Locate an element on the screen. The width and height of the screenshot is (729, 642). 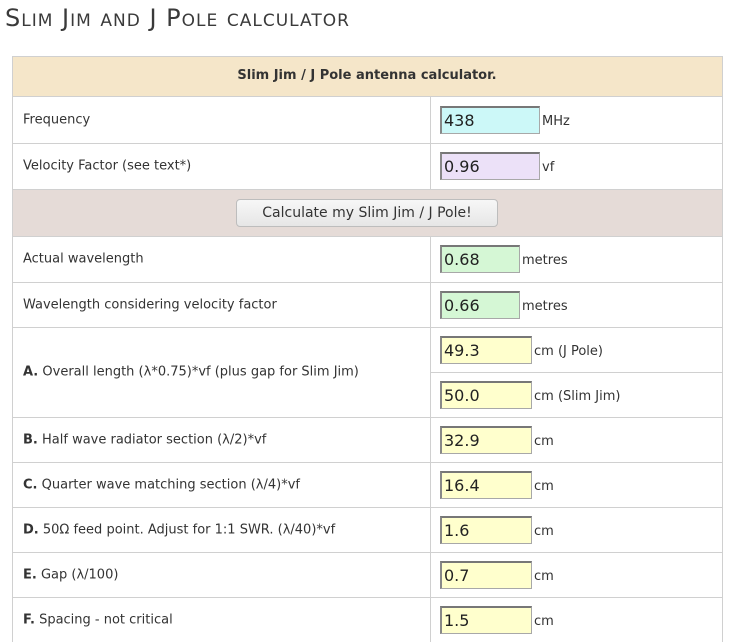
result-field: 0.68 is located at coordinates (480, 259).